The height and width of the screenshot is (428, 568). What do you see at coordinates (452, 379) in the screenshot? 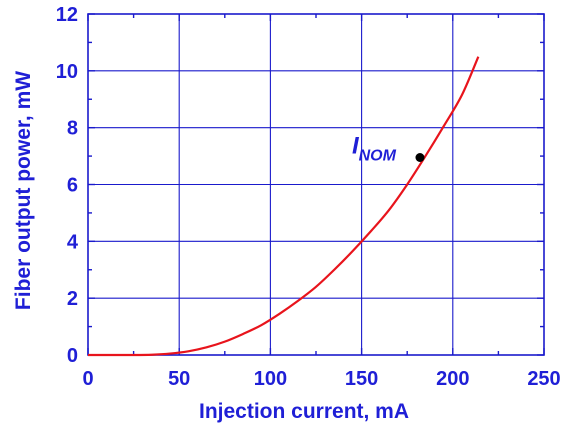
I see `x-tick-label: 200` at bounding box center [452, 379].